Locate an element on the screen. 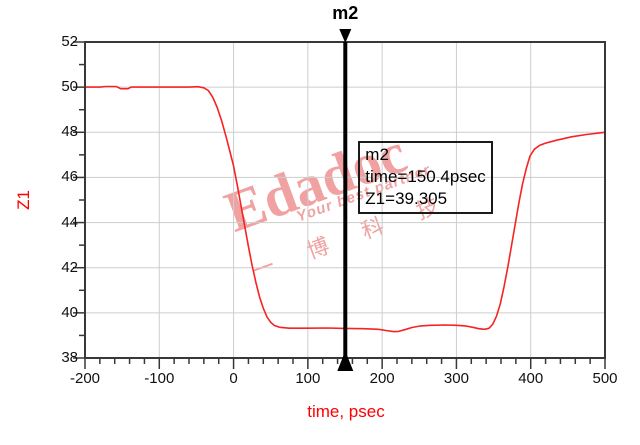  x-tick-label: 200 is located at coordinates (382, 378).